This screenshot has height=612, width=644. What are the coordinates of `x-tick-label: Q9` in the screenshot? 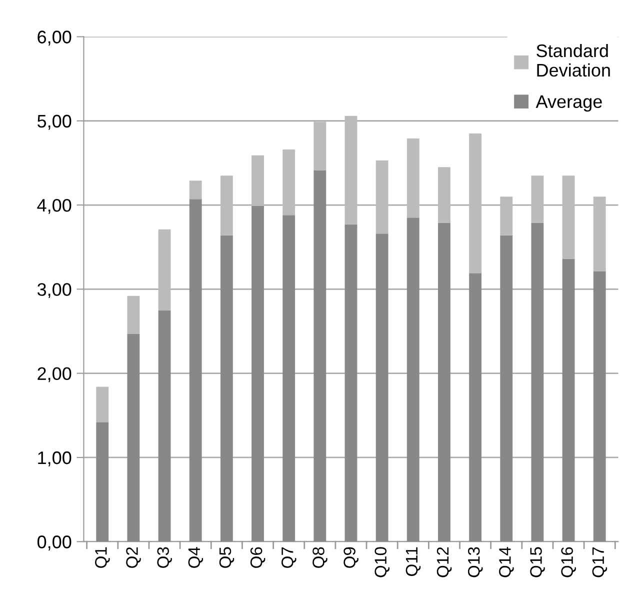 It's located at (351, 557).